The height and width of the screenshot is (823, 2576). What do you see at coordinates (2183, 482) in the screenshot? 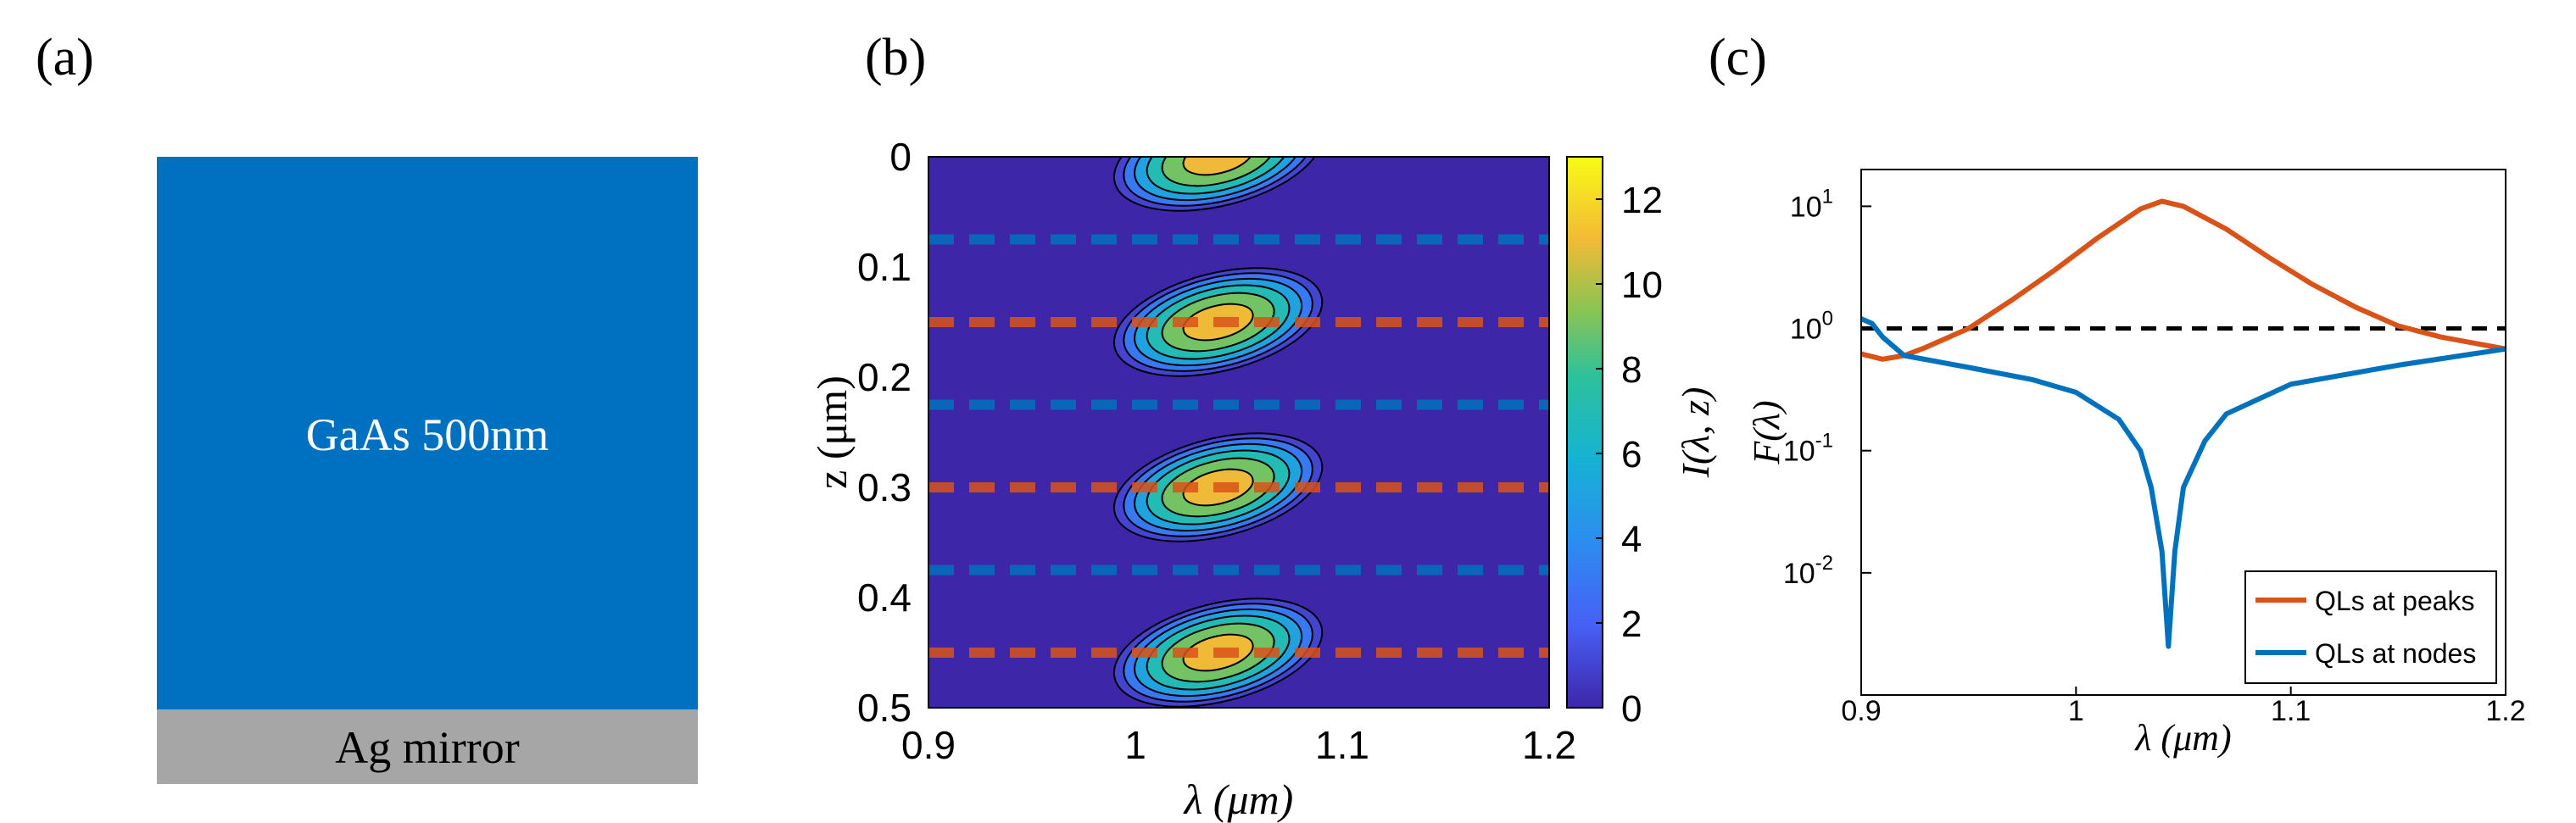
I see `series-line-nodes` at bounding box center [2183, 482].